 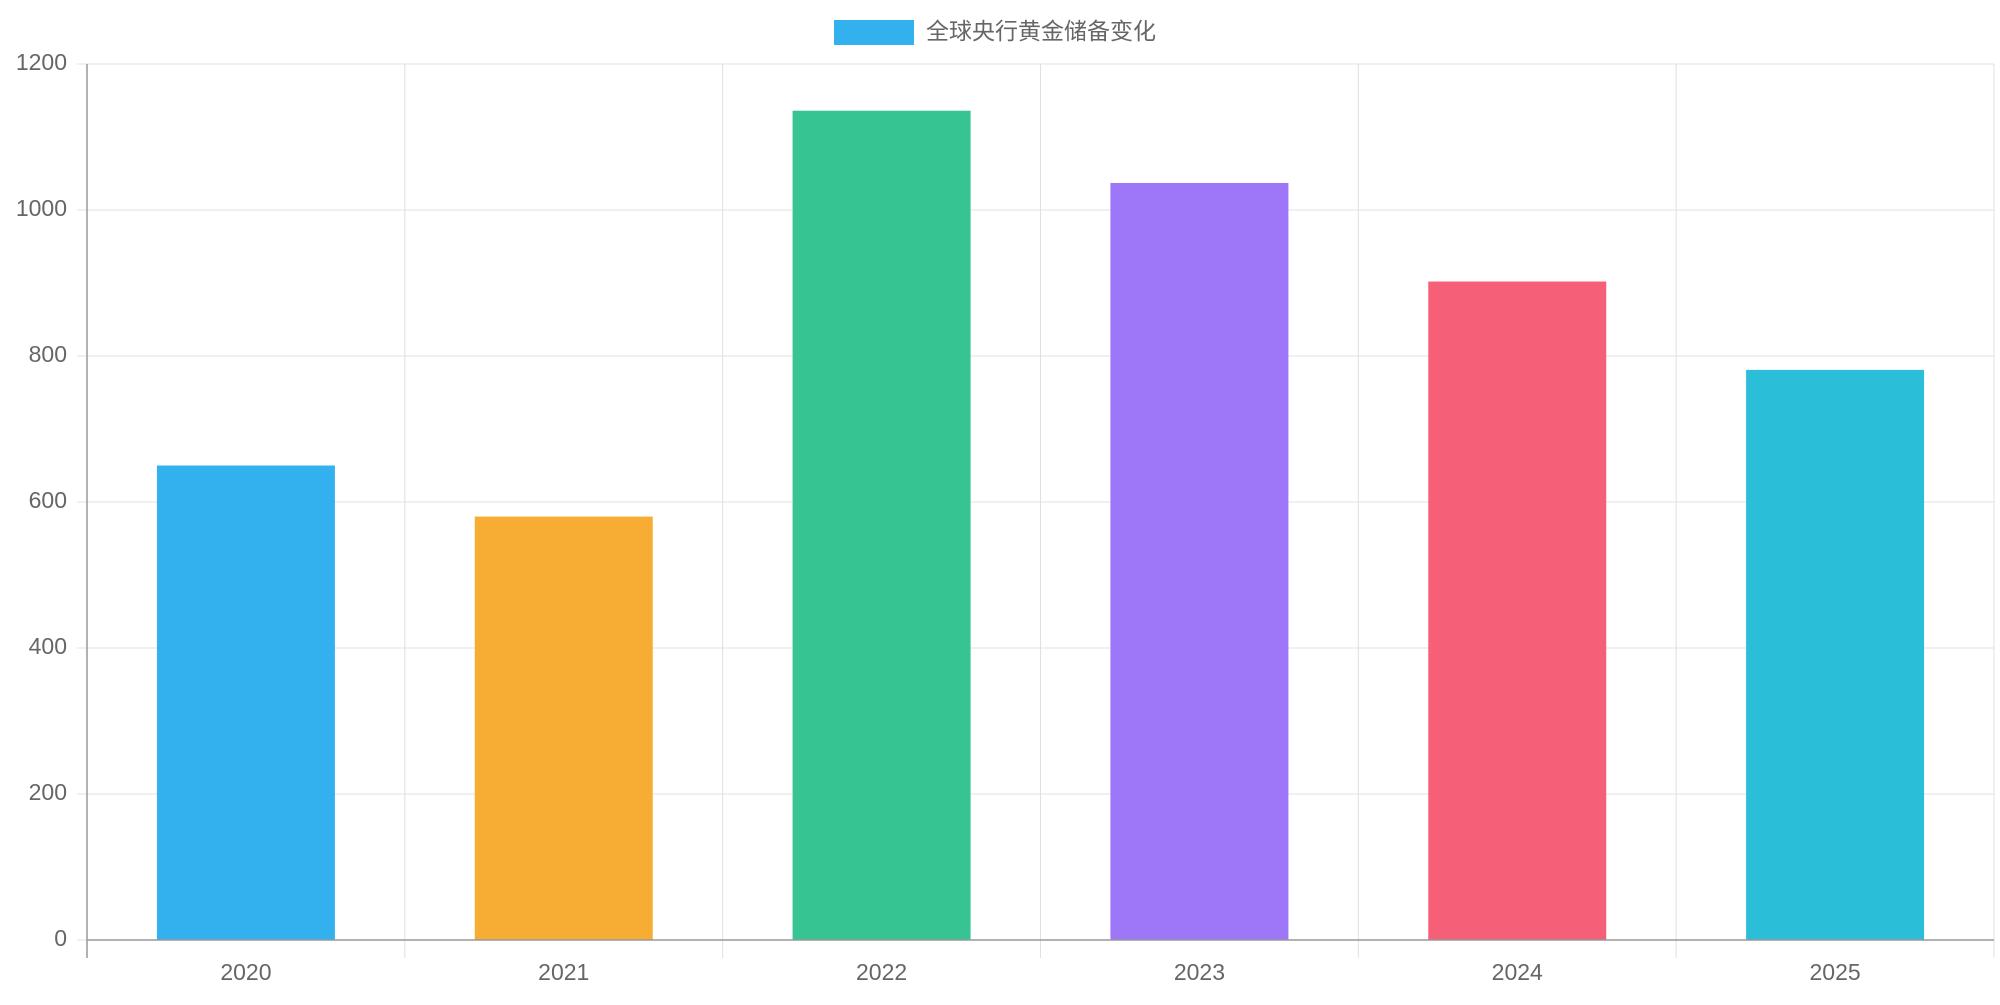 I want to click on y-tick-label: 1000, so click(x=41, y=208).